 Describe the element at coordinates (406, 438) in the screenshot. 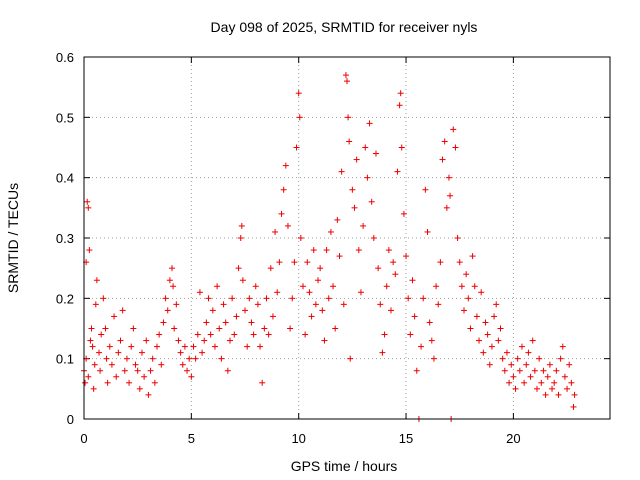

I see `x-tick-label: 15` at that location.